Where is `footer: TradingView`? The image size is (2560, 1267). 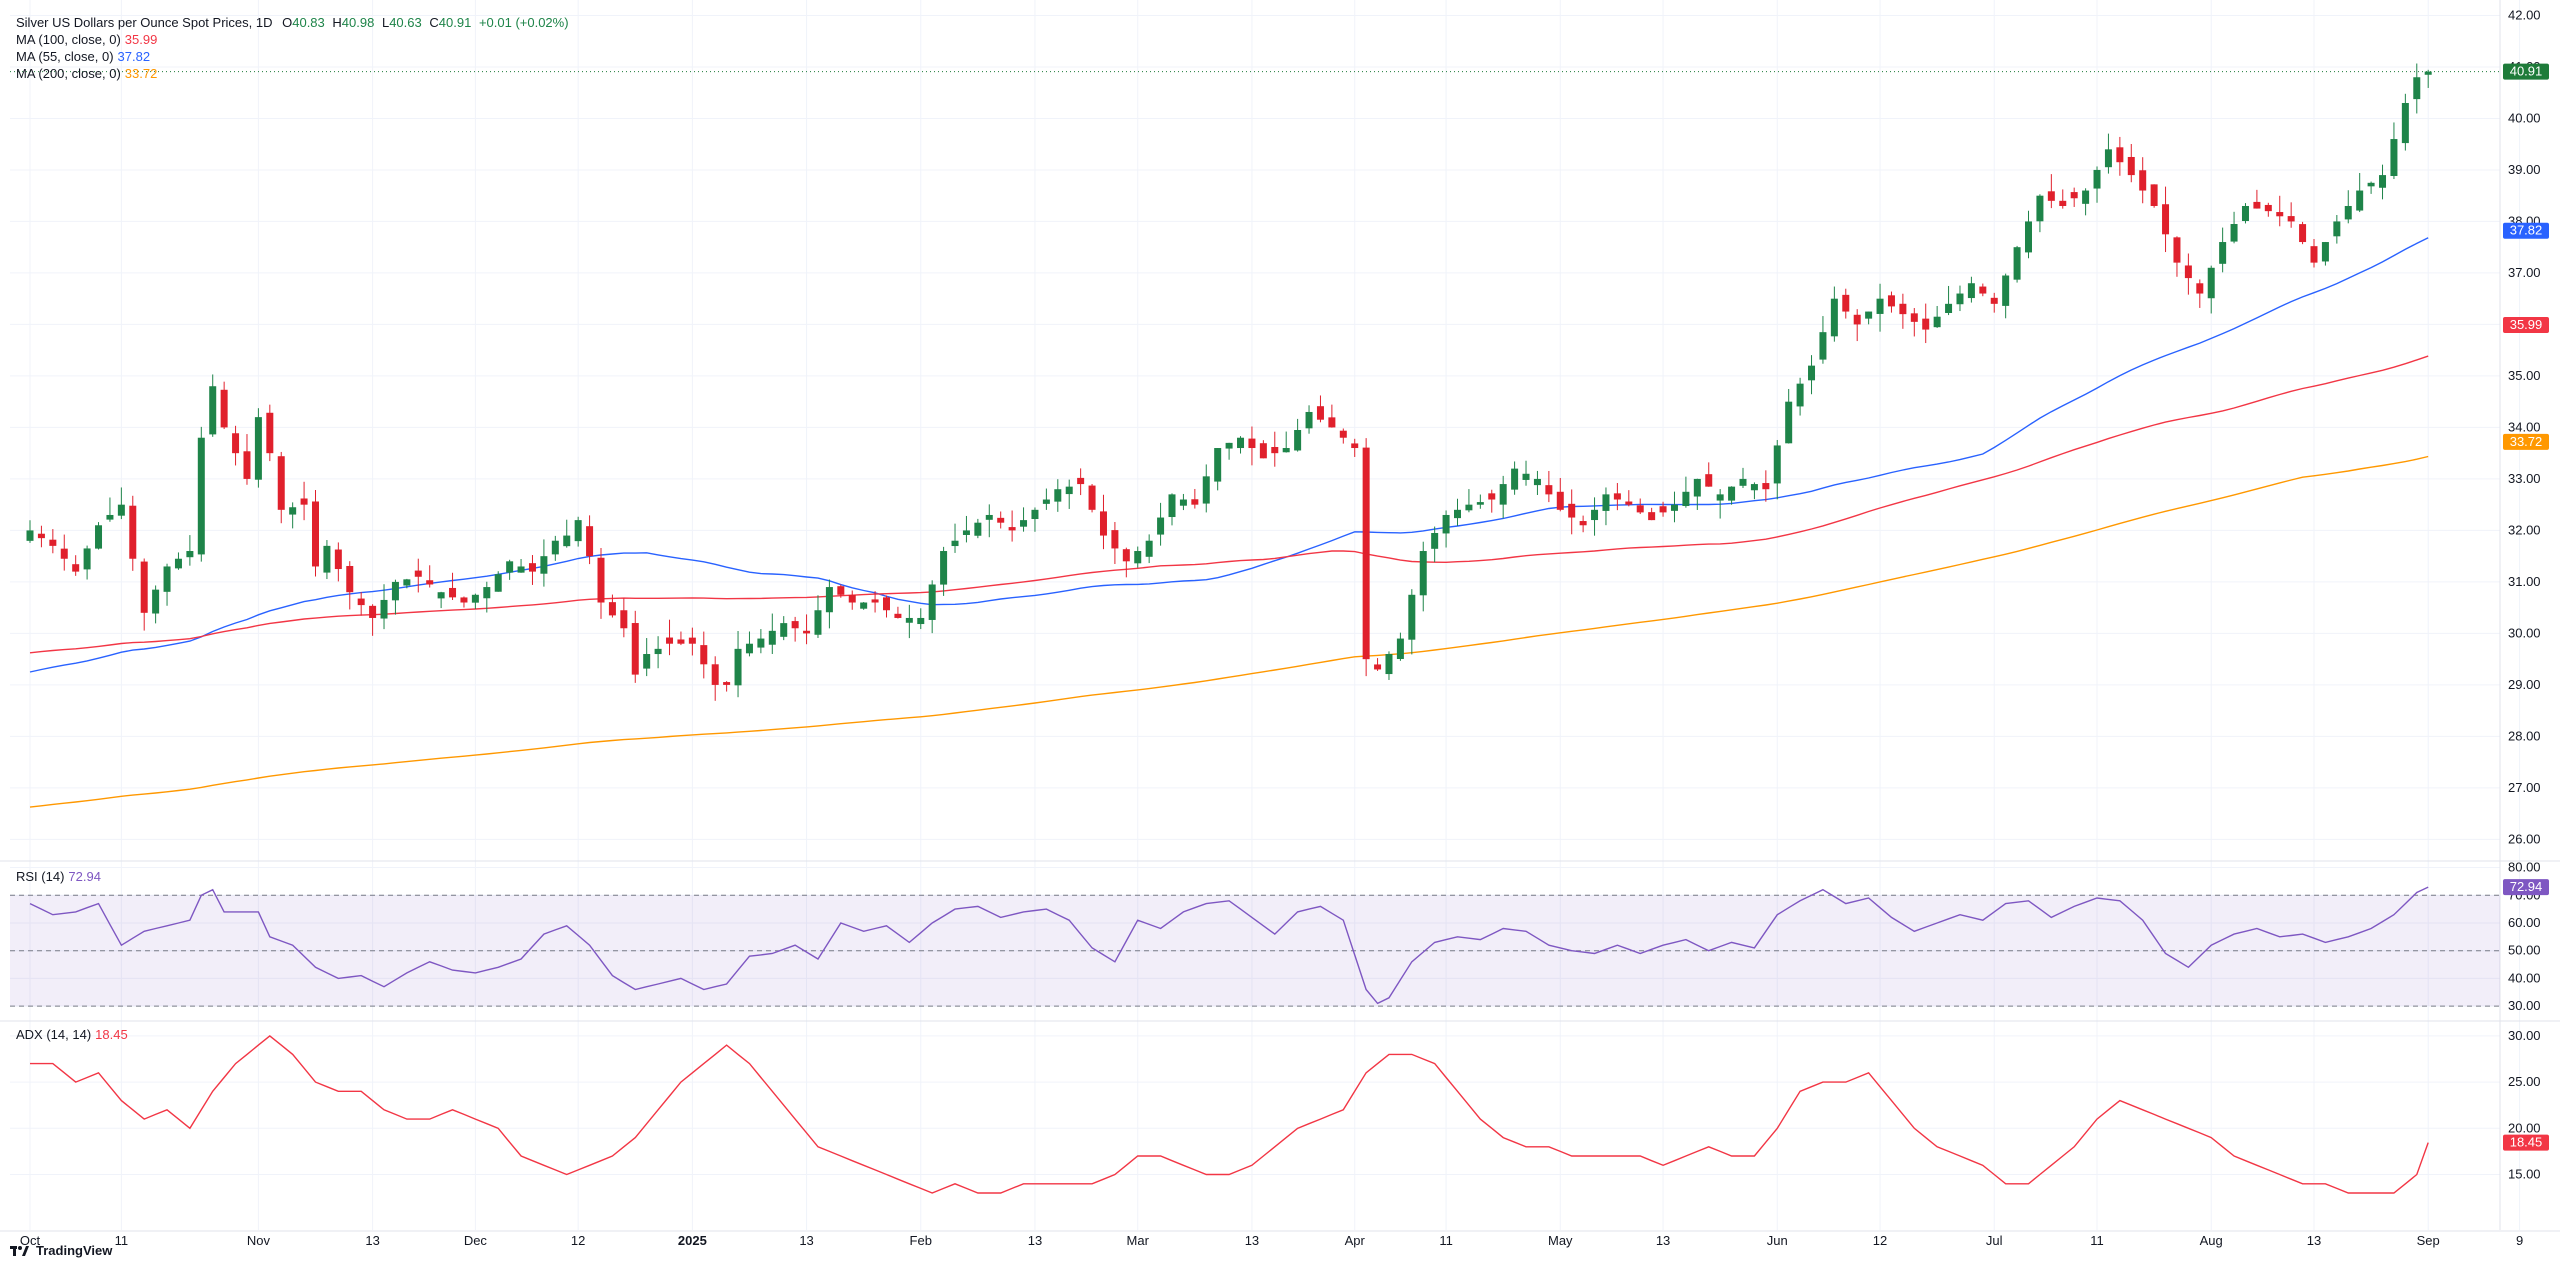
footer: TradingView is located at coordinates (61, 1250).